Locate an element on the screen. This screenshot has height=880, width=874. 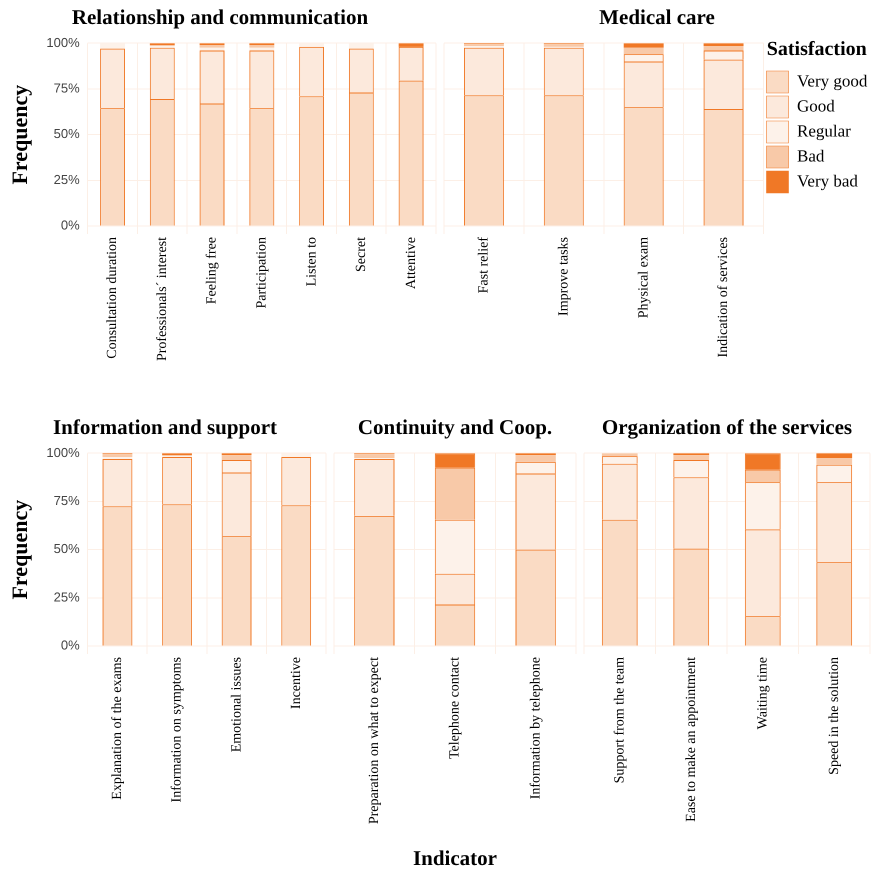
x-tick-label: Attentive is located at coordinates (411, 263).